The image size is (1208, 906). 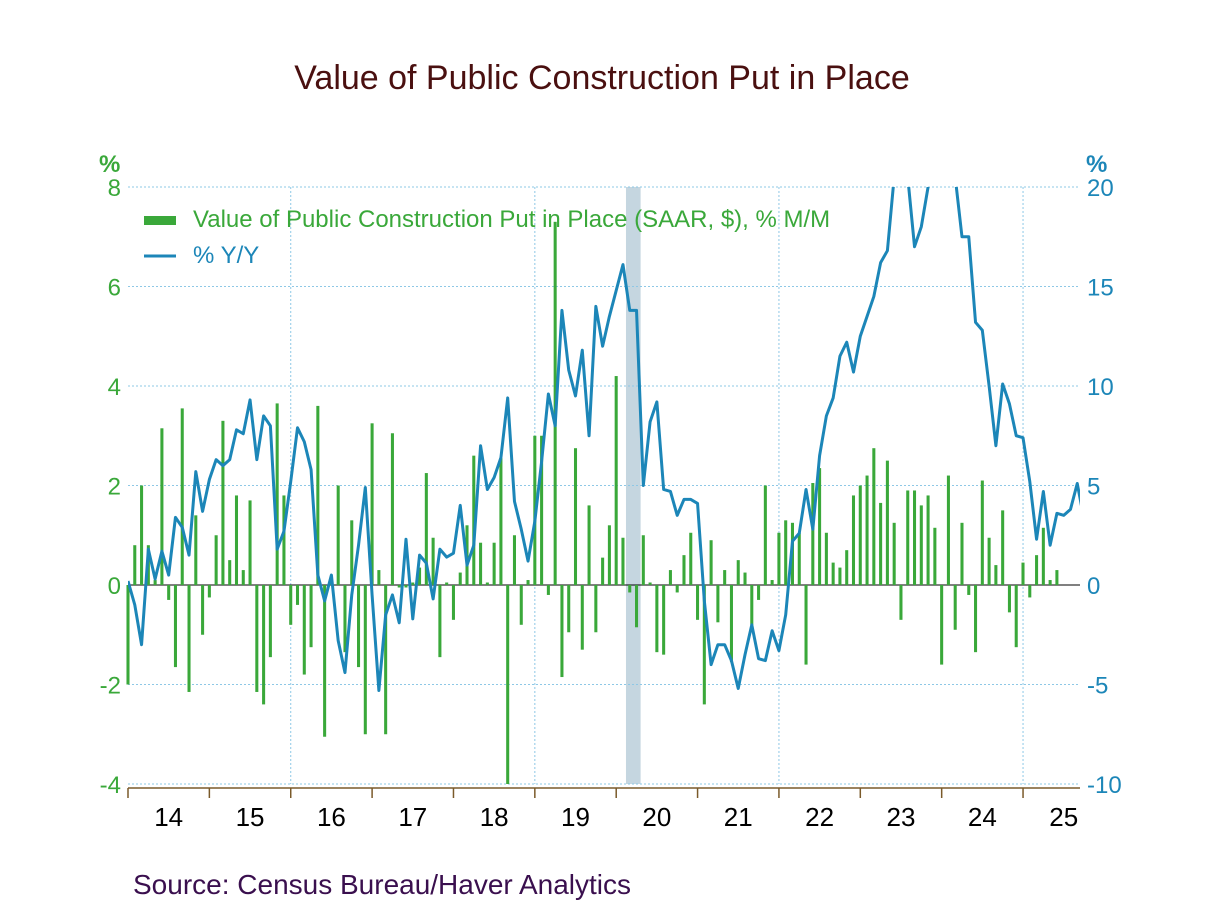 What do you see at coordinates (738, 817) in the screenshot?
I see `x-tick-label: 21` at bounding box center [738, 817].